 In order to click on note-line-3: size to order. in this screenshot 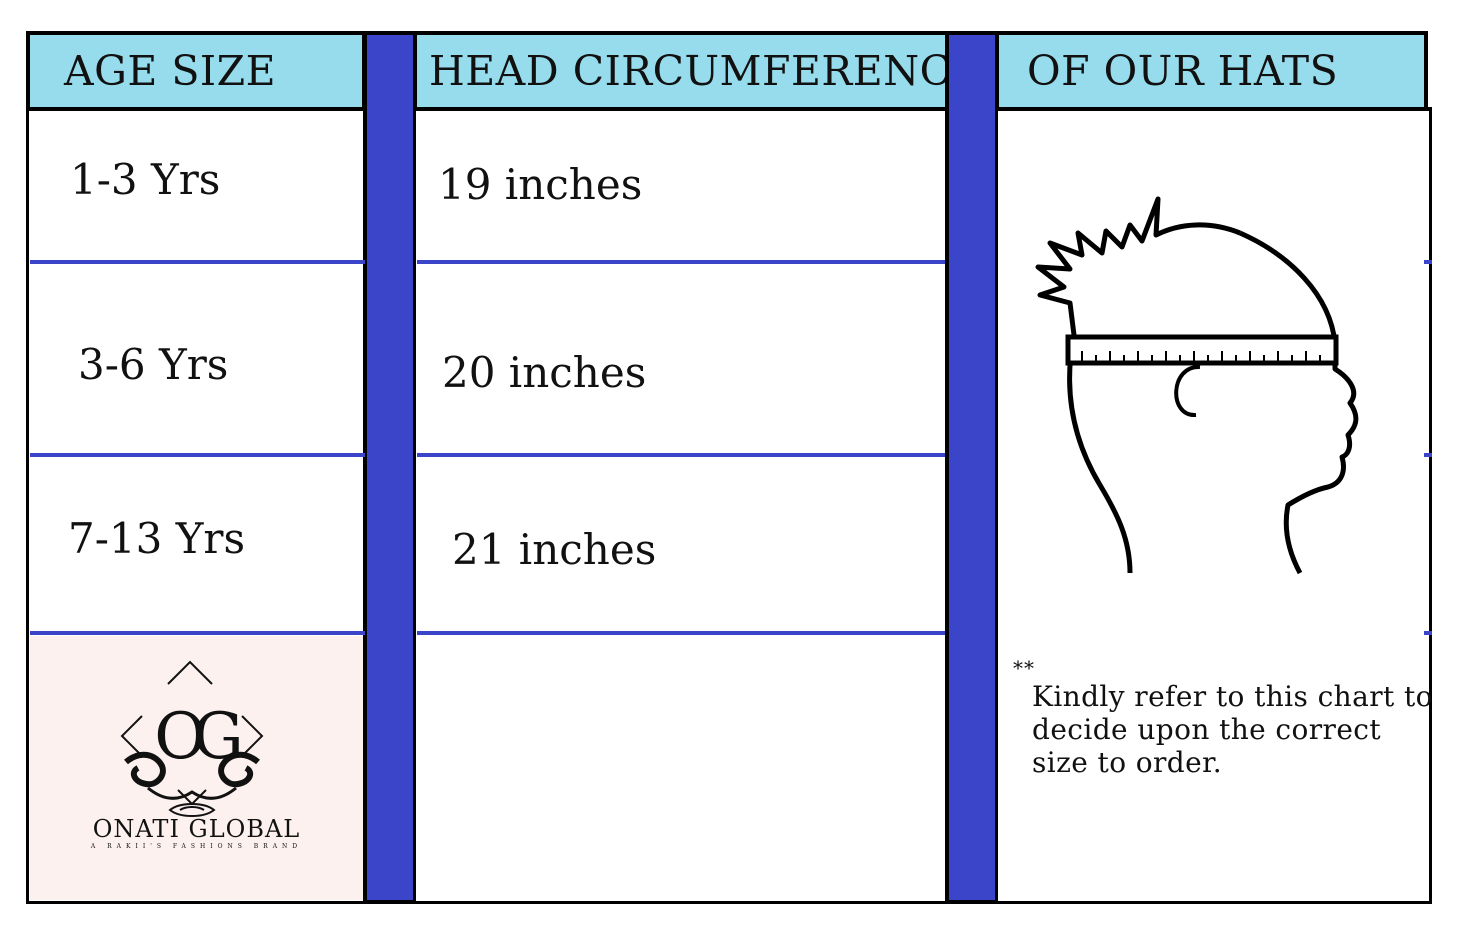, I will do `click(1127, 762)`.